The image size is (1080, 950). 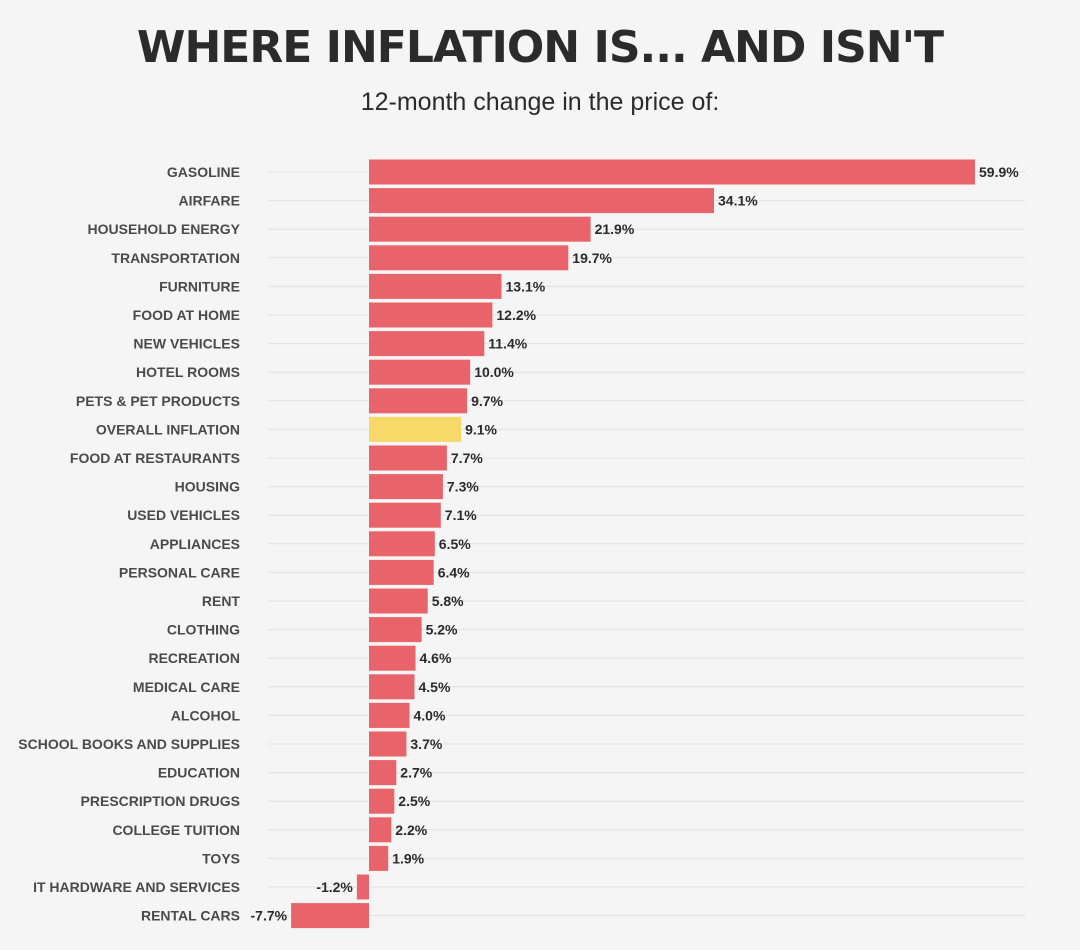 I want to click on category-label-appliances: APPLIANCES, so click(x=195, y=544).